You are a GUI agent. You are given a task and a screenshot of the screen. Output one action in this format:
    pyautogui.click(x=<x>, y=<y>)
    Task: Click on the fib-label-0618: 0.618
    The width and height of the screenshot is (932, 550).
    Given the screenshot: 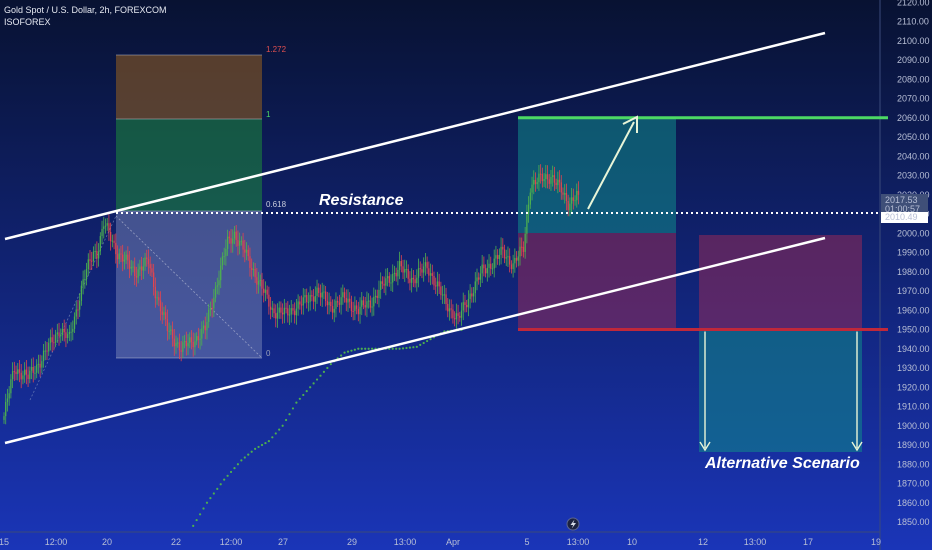 What is the action you would take?
    pyautogui.click(x=276, y=204)
    